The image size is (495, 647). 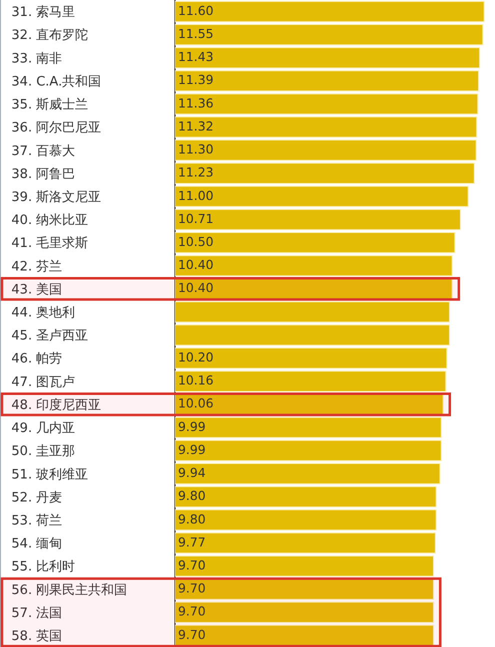 What do you see at coordinates (43, 12) in the screenshot?
I see `y-tick-label: 31. 索马里` at bounding box center [43, 12].